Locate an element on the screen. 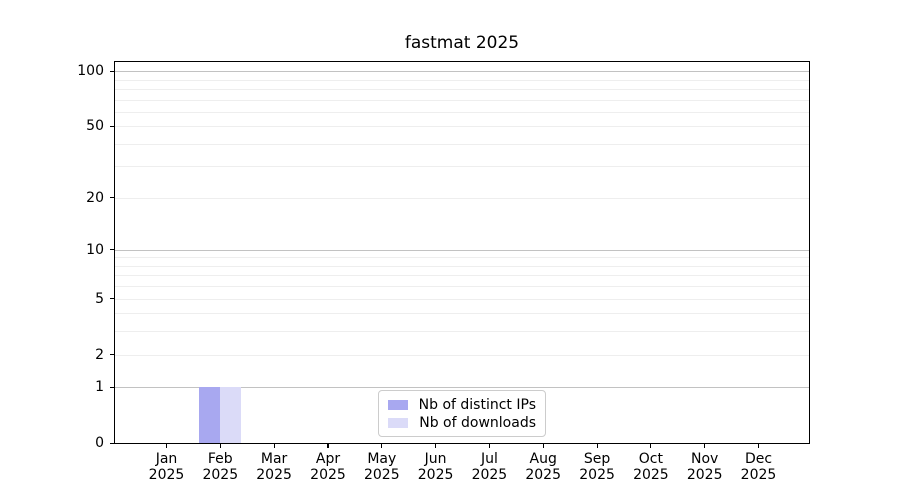  x-tick-month: Feb is located at coordinates (220, 459).